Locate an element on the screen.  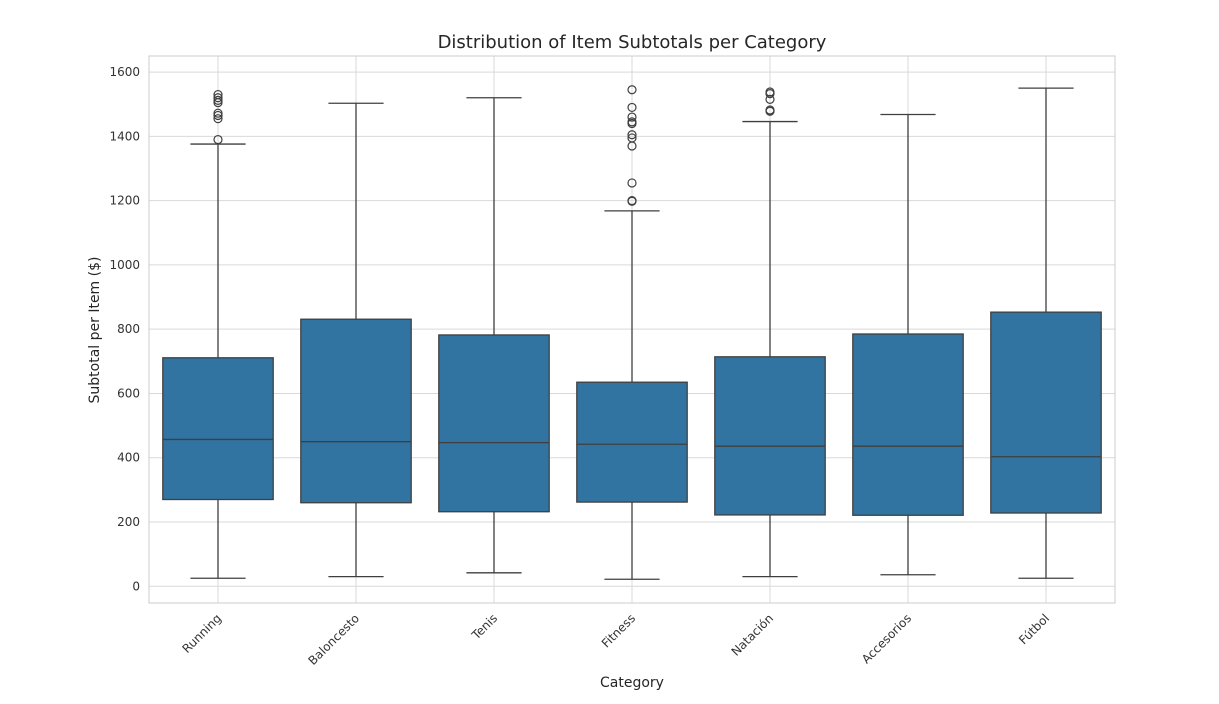
y-tick-label: 1200 is located at coordinates (124, 201).